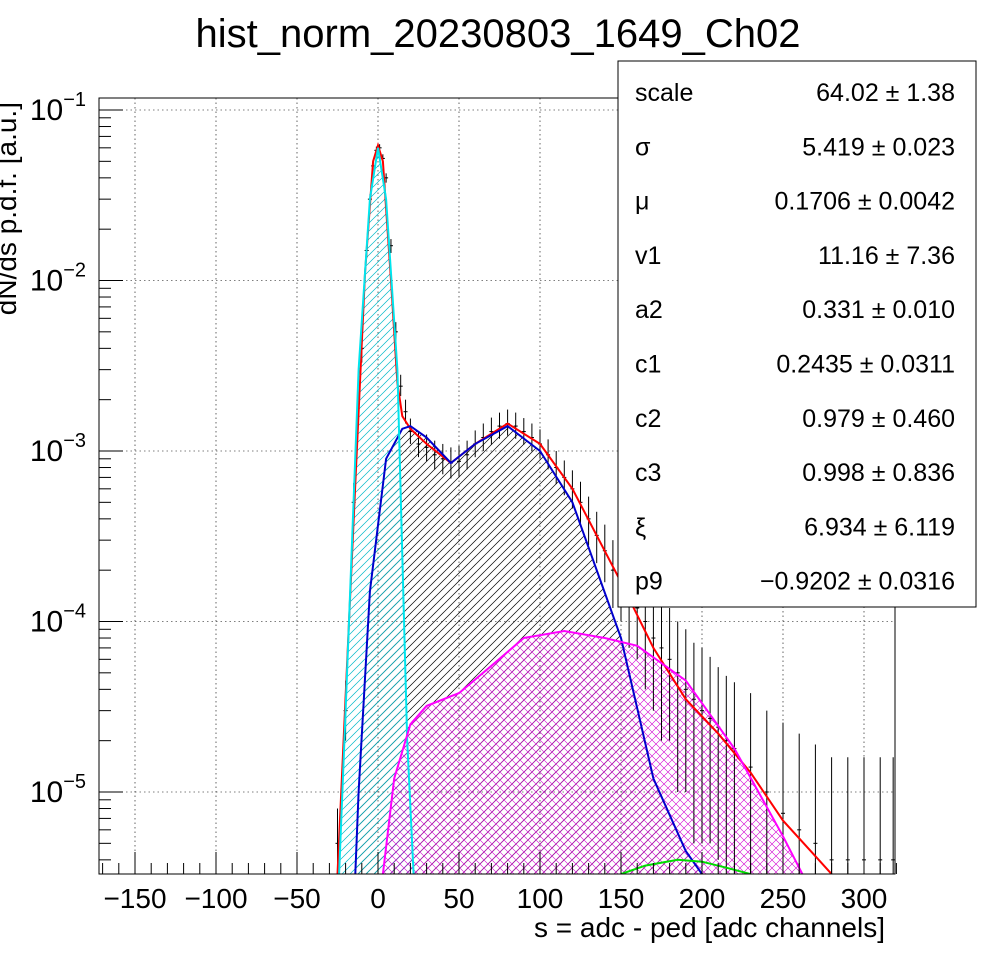 This screenshot has width=996, height=972. I want to click on second-peak-curve, so click(592, 751).